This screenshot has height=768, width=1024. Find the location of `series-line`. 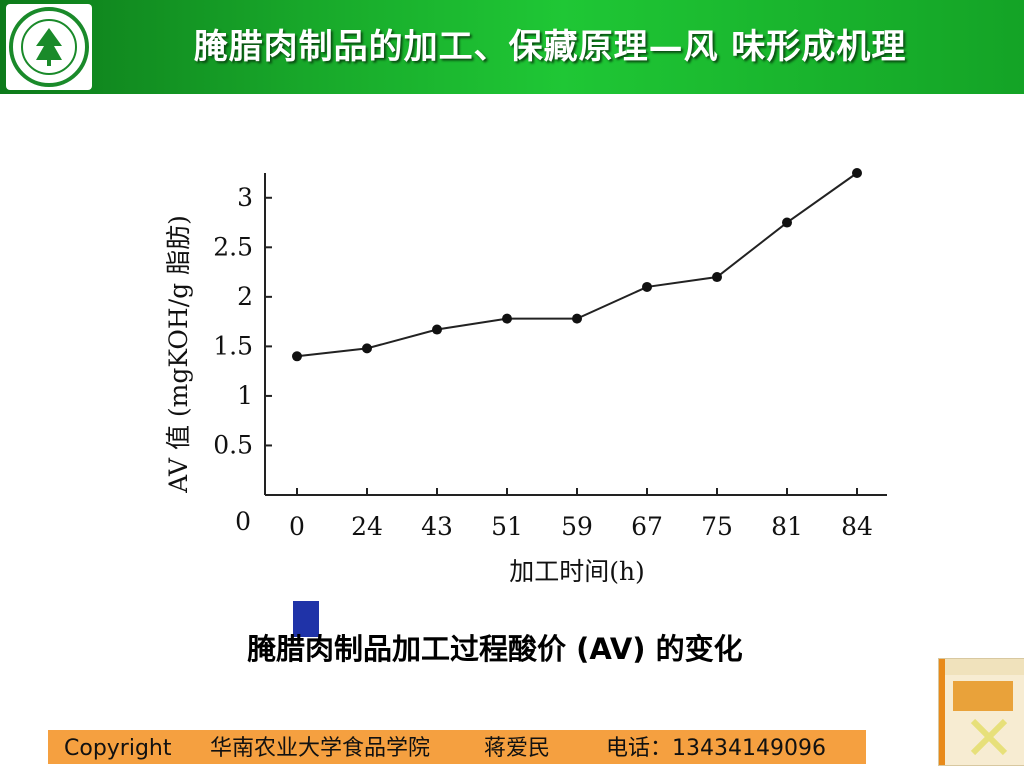

series-line is located at coordinates (577, 265).